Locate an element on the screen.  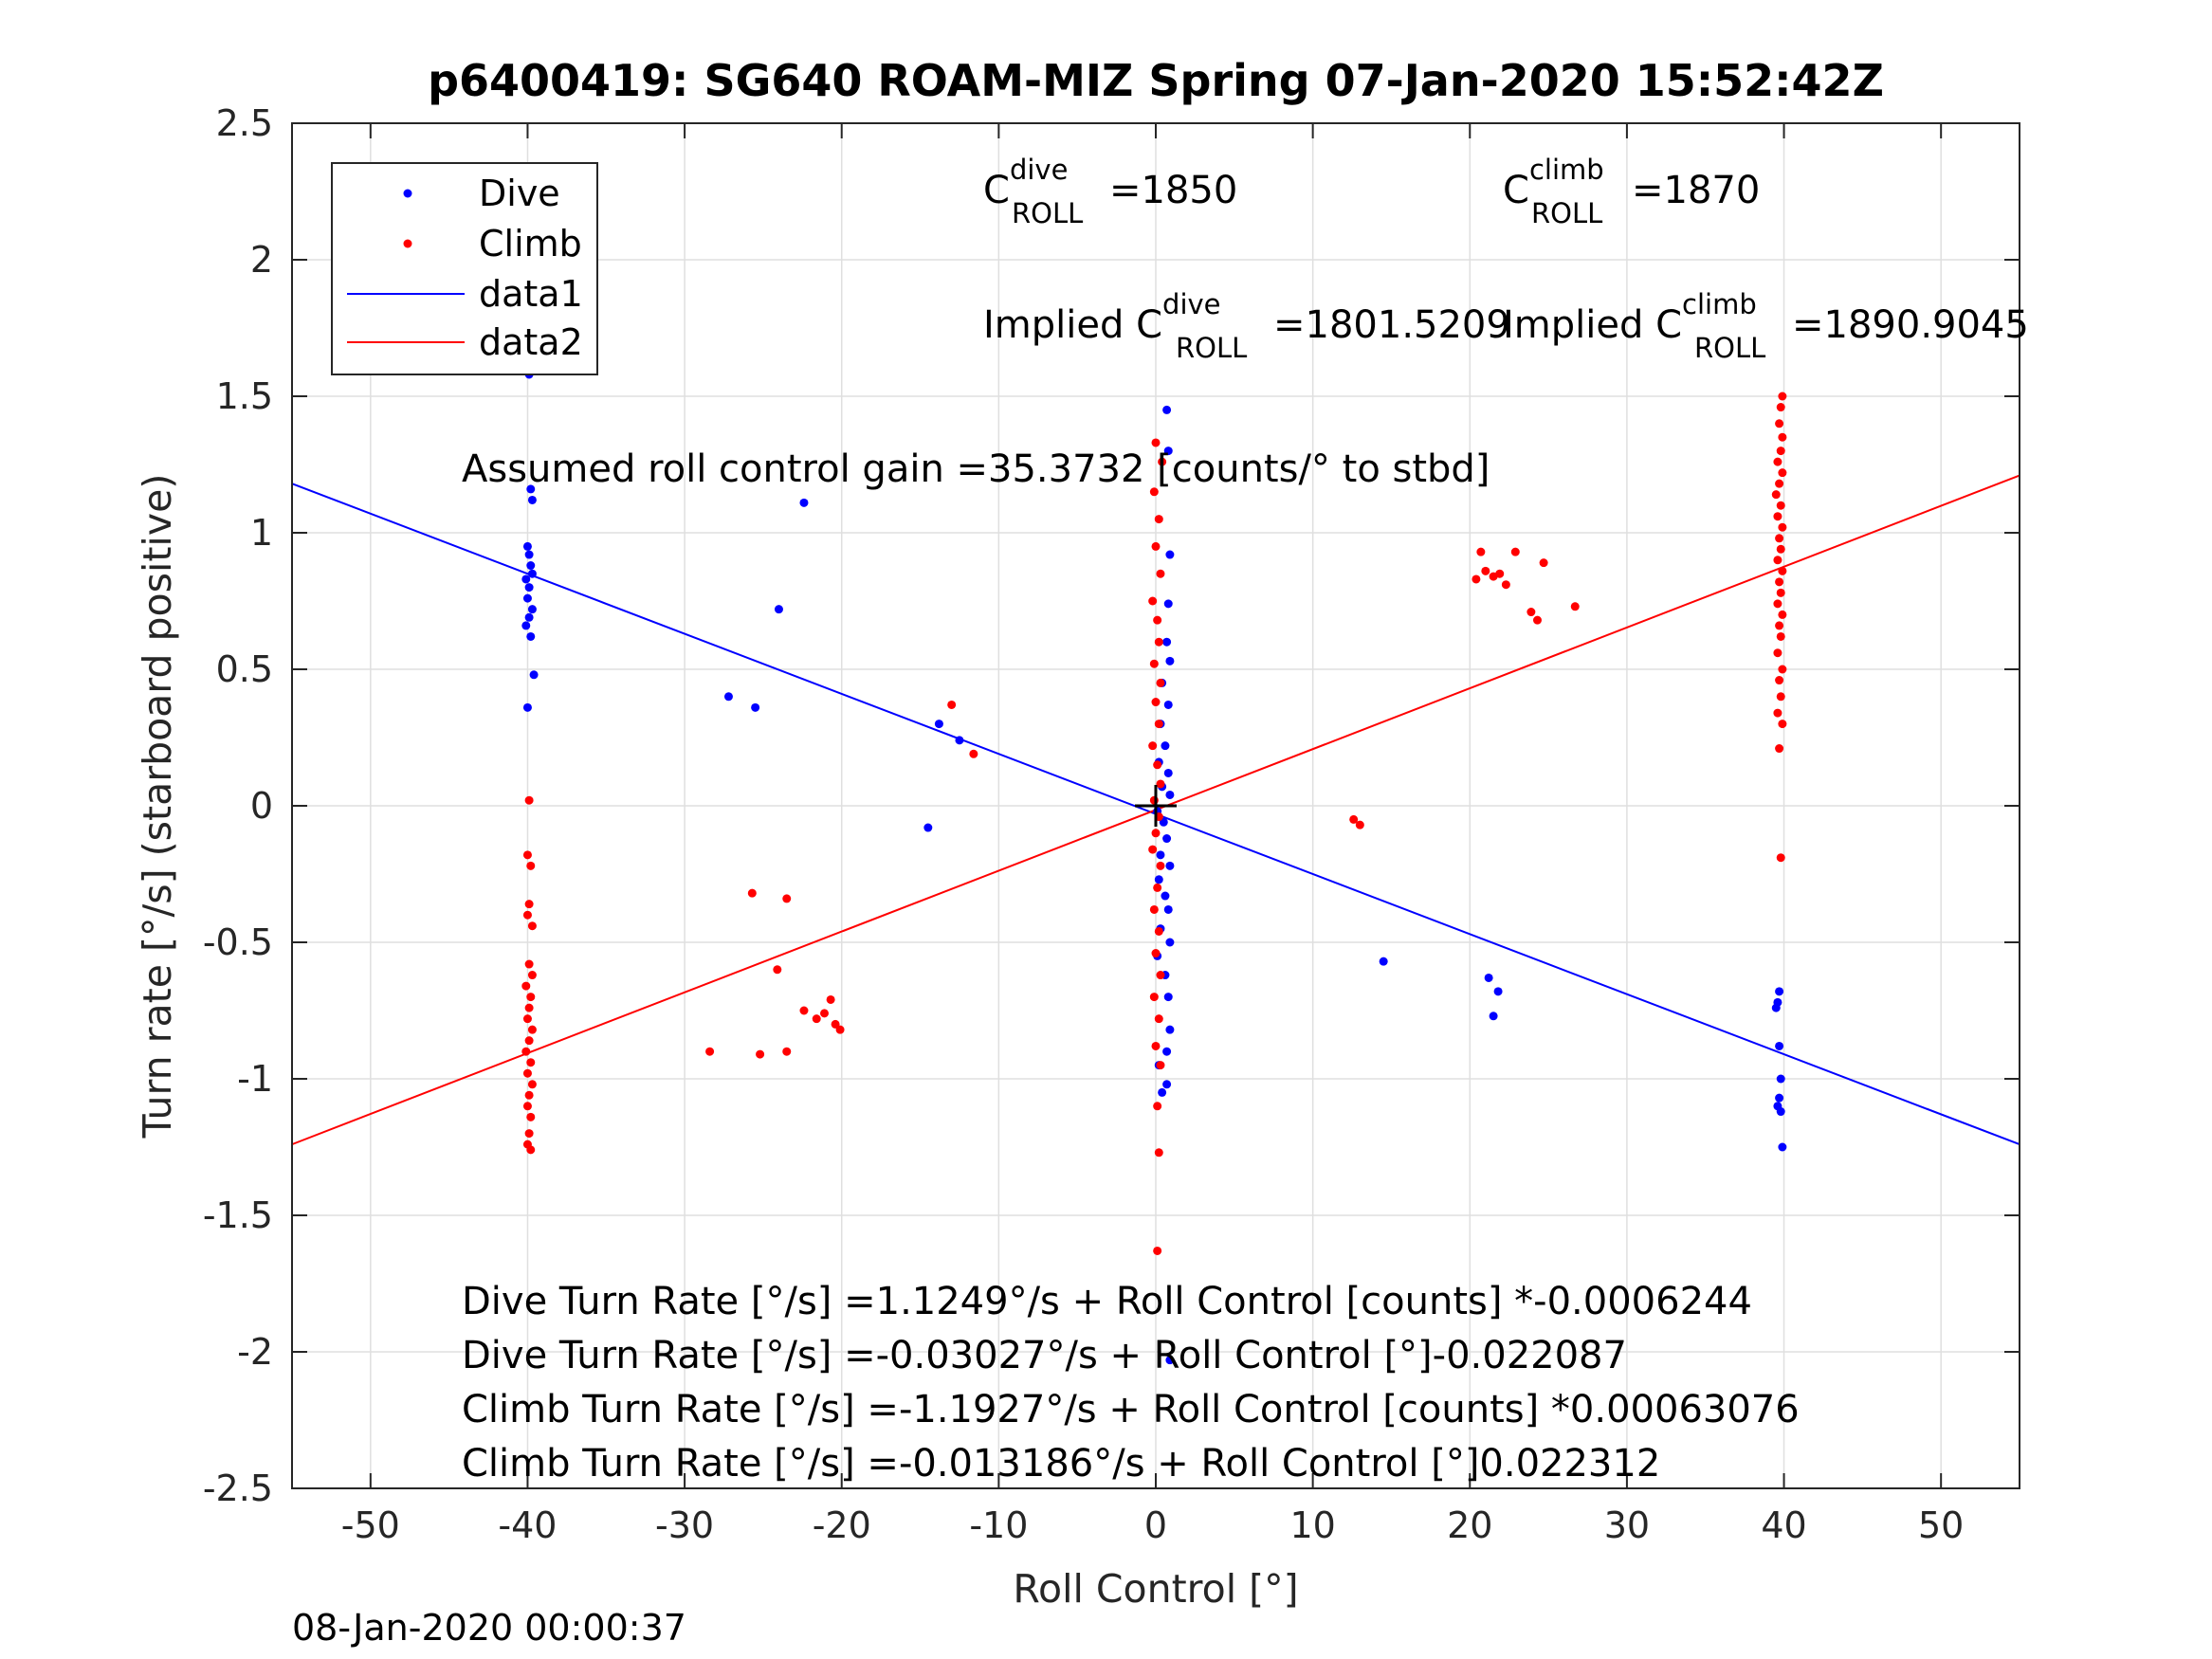
x-axis-label: Roll Control [°] is located at coordinates (1155, 1589).